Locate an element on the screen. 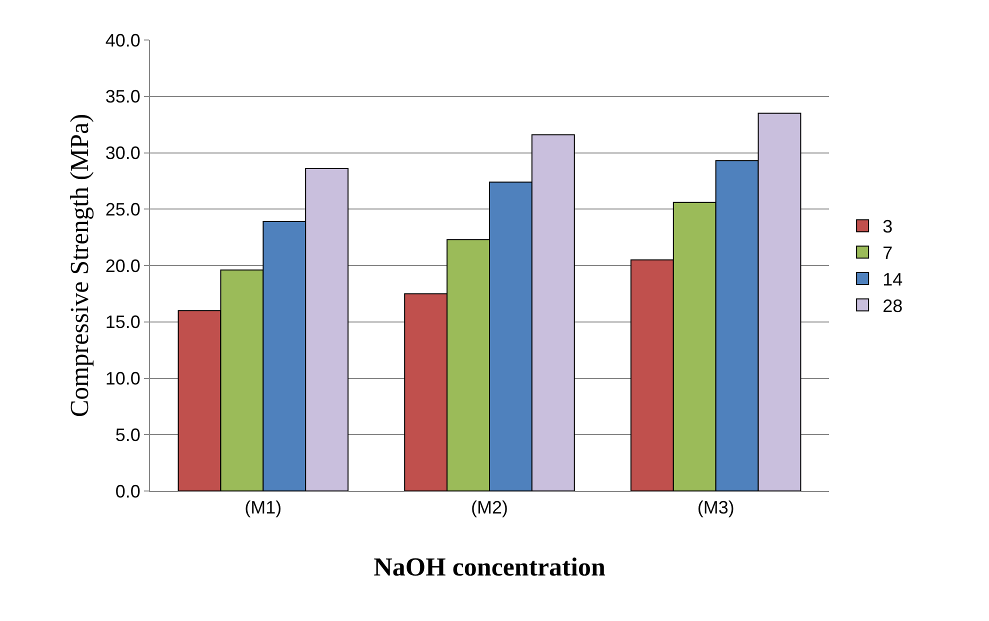 This screenshot has height=621, width=989. y-tick-label: 5.0 is located at coordinates (127, 434).